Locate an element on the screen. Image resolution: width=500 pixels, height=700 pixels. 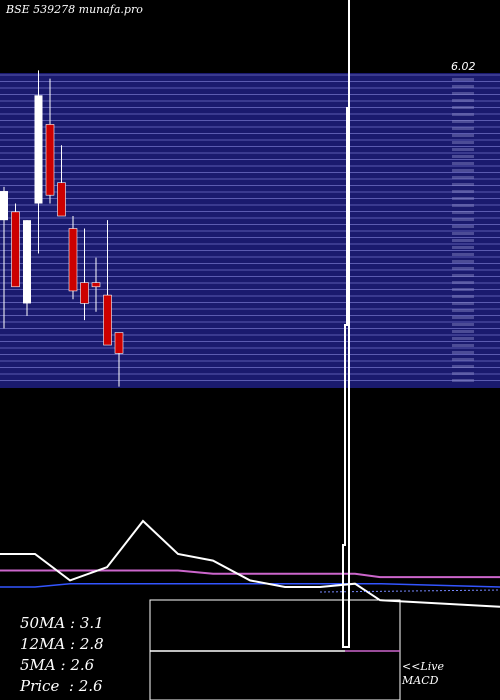
macd-panel is located at coordinates (275, 649).